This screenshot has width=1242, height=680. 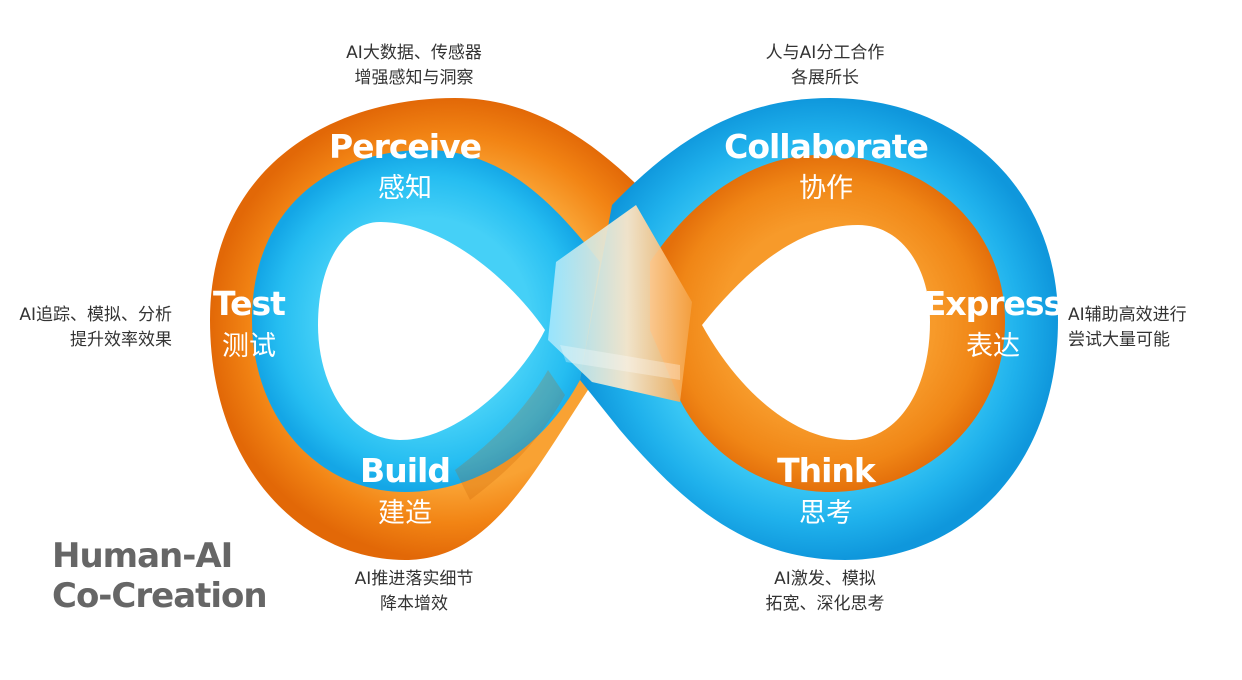 I want to click on stage-test-en: Test, so click(x=249, y=303).